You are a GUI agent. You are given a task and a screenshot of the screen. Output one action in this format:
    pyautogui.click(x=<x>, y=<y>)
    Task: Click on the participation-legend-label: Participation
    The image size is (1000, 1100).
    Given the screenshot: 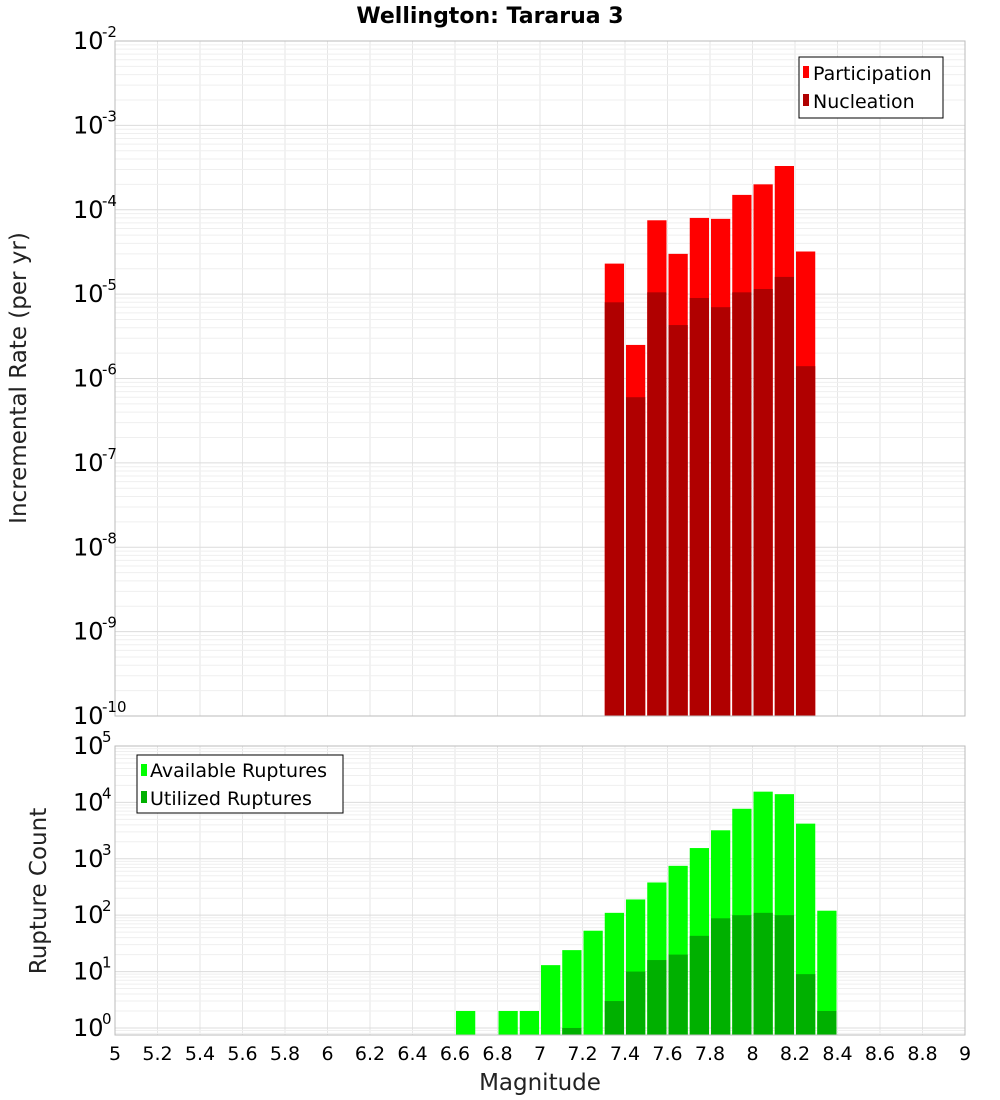 What is the action you would take?
    pyautogui.click(x=872, y=74)
    